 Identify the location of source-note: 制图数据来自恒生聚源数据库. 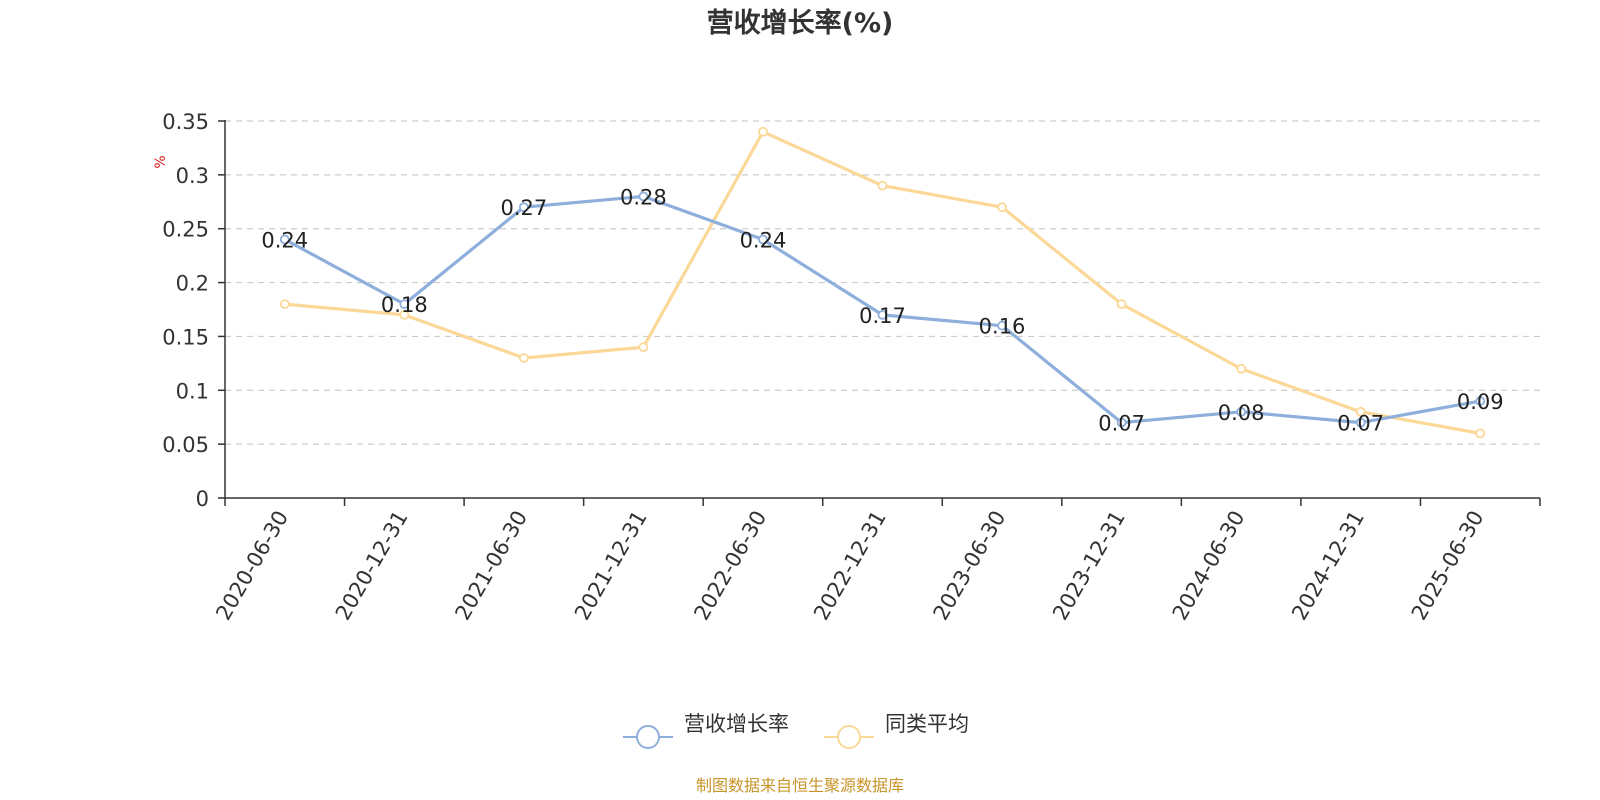
(800, 785).